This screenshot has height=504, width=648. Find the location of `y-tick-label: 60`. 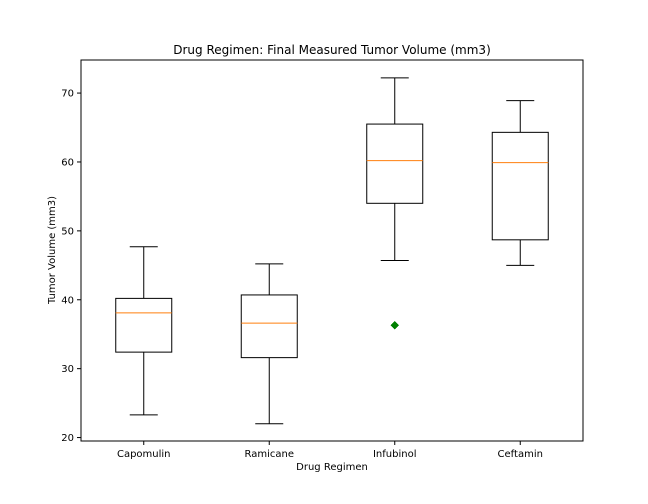

y-tick-label: 60 is located at coordinates (67, 162).